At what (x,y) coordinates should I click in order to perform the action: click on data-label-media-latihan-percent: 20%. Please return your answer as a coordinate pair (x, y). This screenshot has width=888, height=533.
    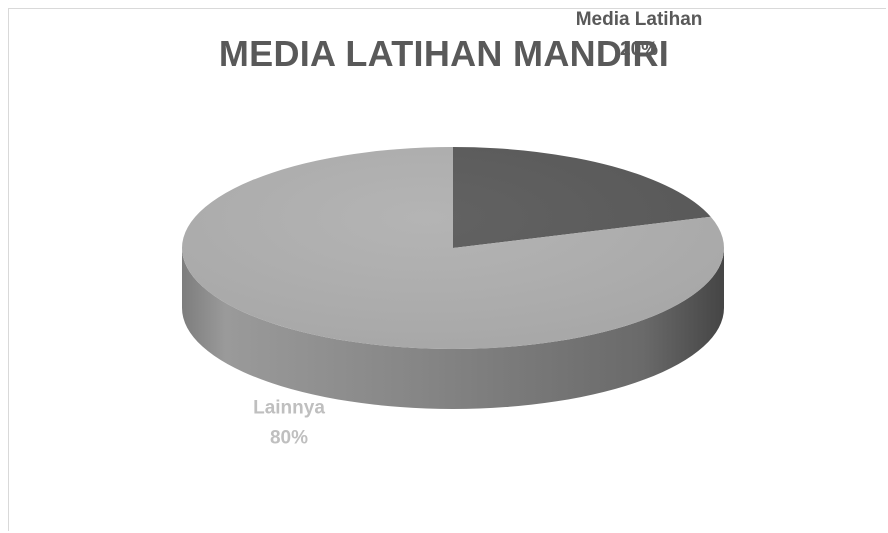
    Looking at the image, I should click on (639, 49).